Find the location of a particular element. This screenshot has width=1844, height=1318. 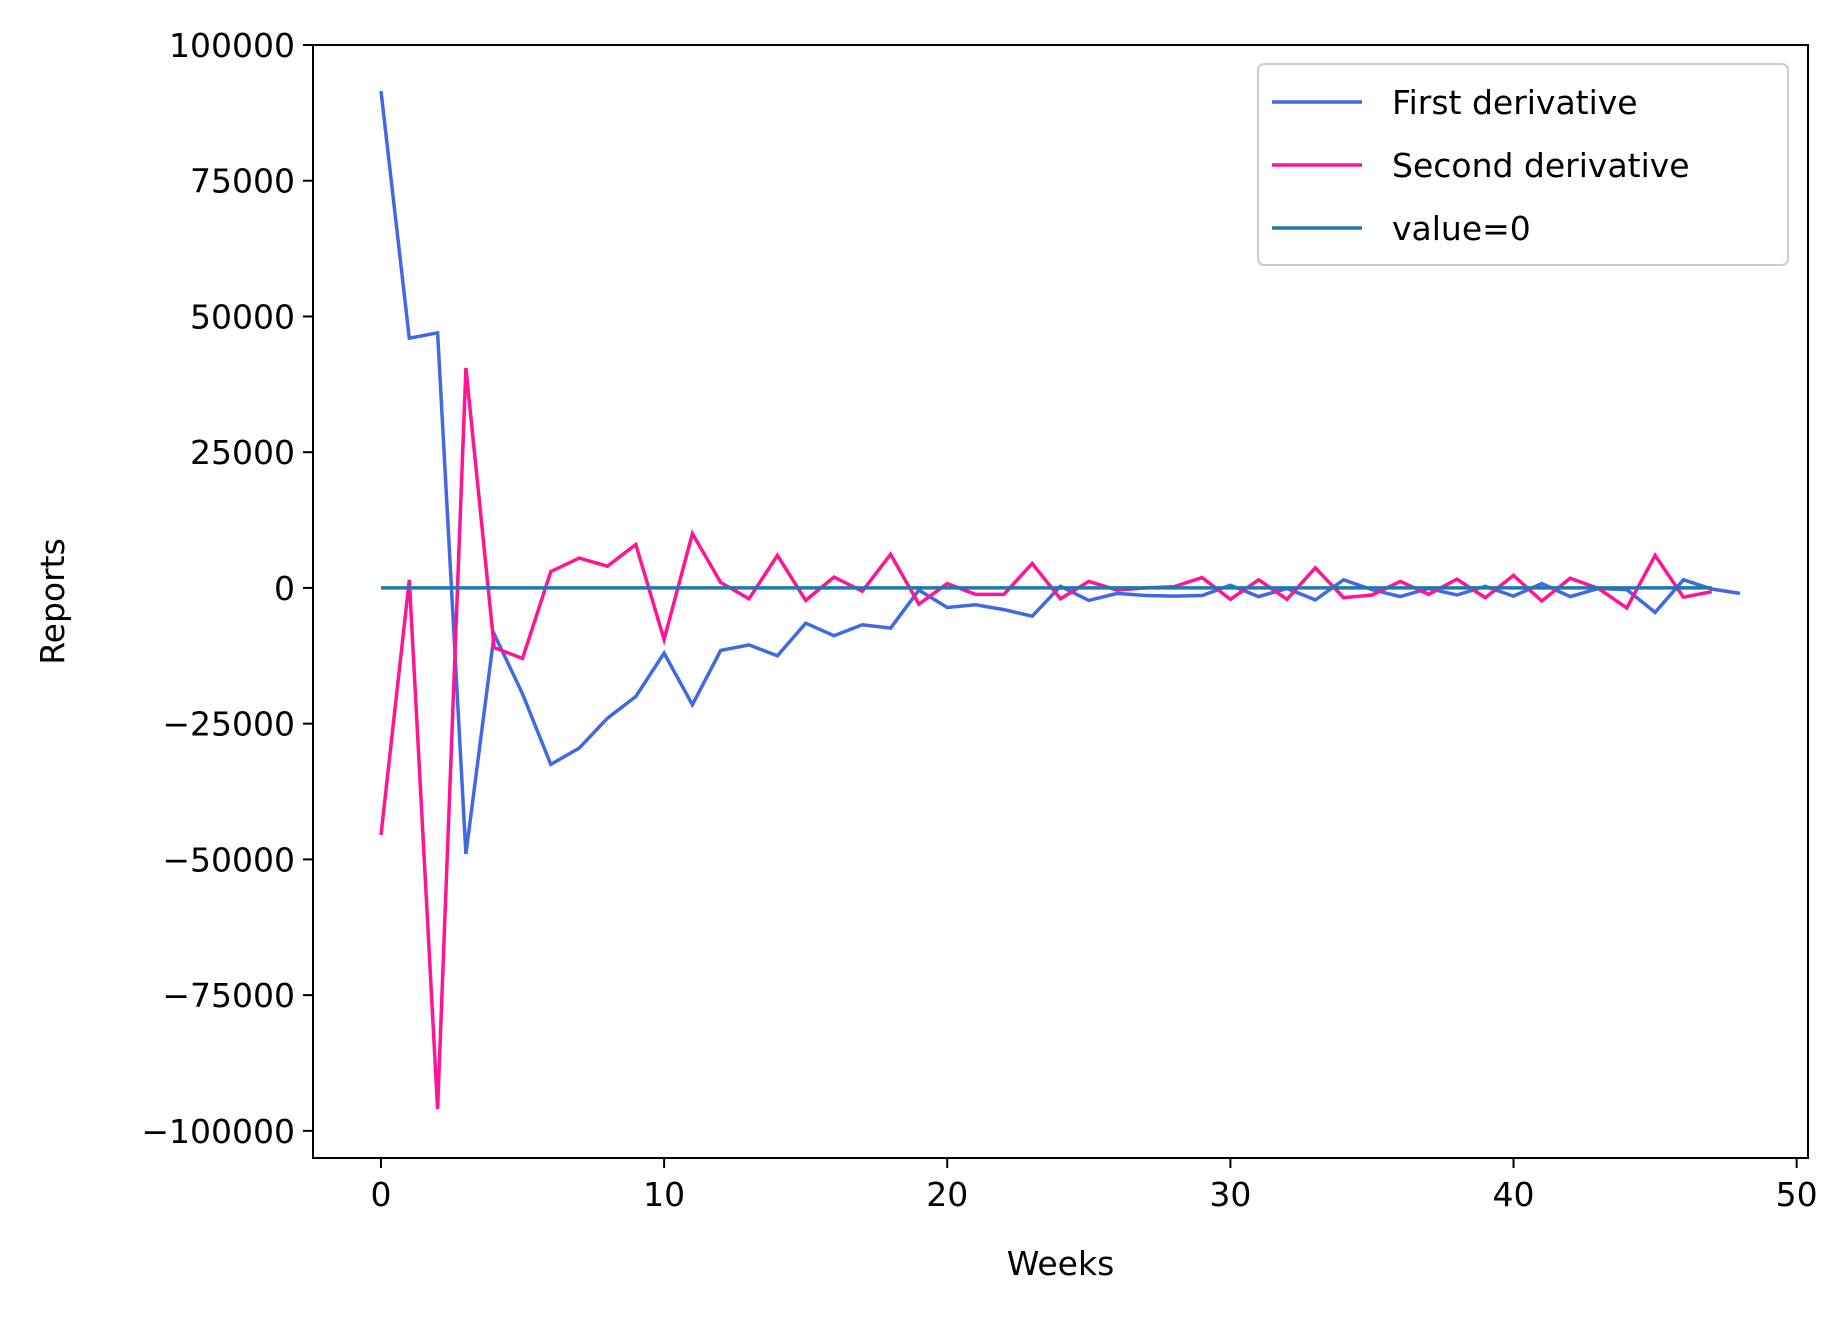

legend-label: value=0 is located at coordinates (1461, 228).